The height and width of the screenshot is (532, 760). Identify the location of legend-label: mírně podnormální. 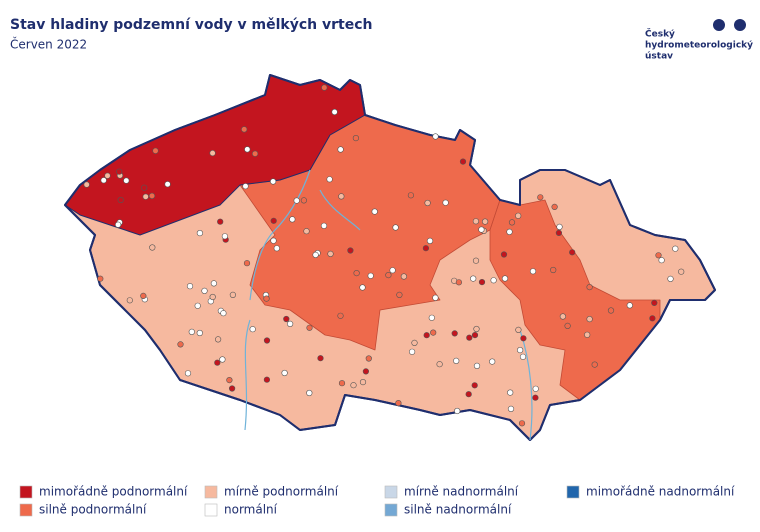
(281, 492).